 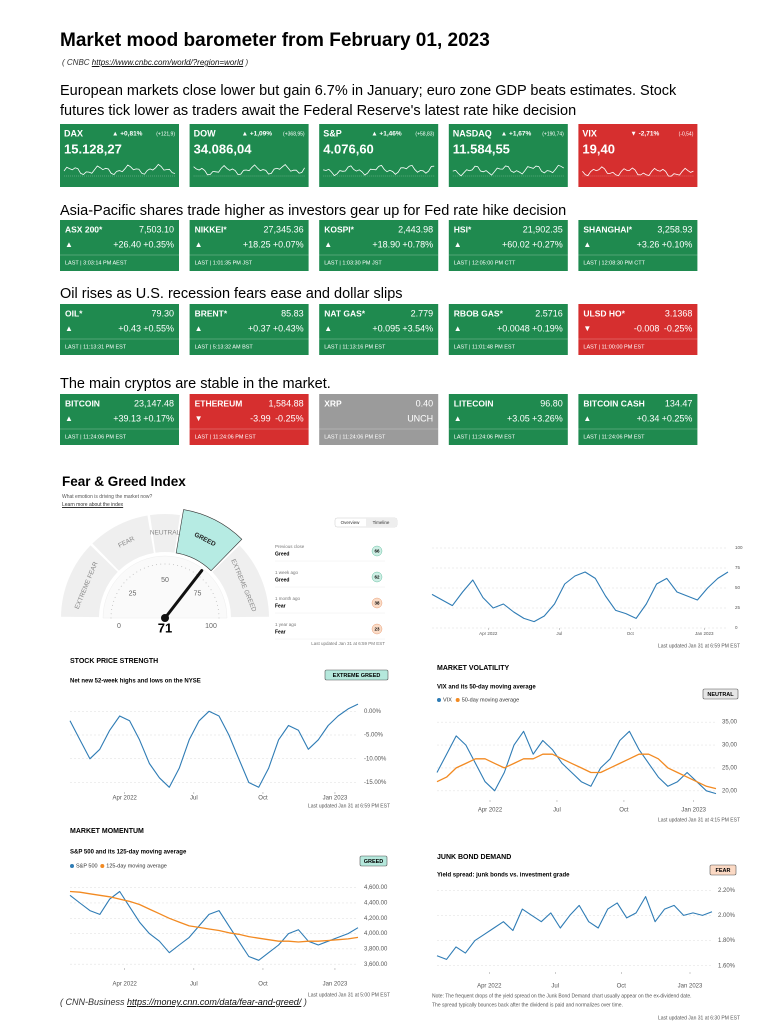 What do you see at coordinates (294, 134) in the screenshot?
I see `ticker-change-detail: (+368,95)` at bounding box center [294, 134].